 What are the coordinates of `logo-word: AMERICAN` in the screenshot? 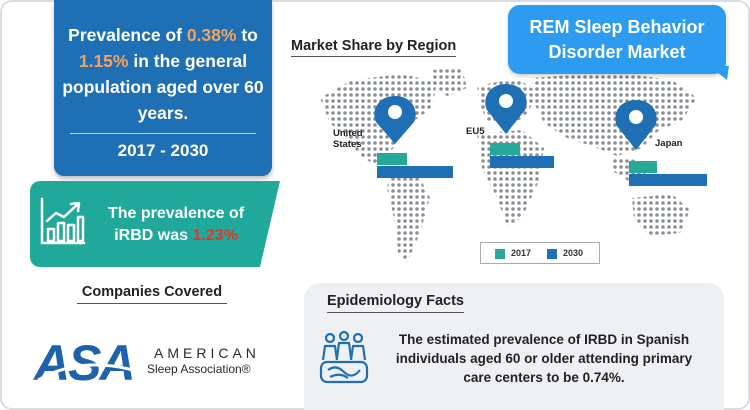 It's located at (207, 353).